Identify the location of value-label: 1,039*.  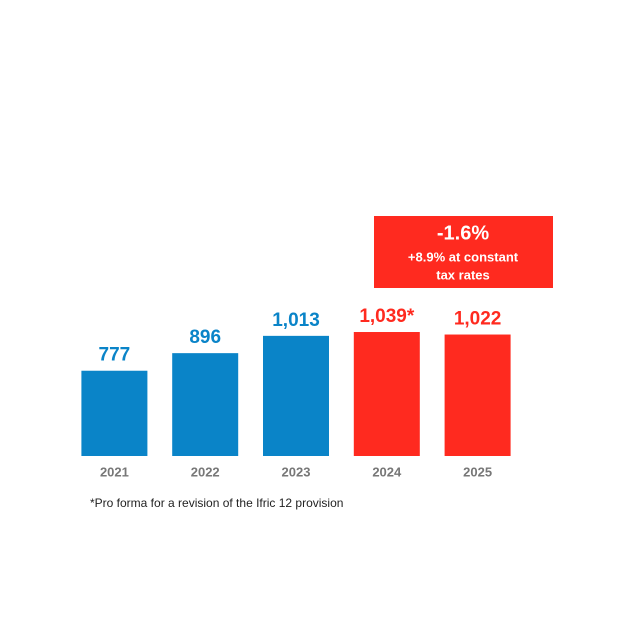
(387, 316).